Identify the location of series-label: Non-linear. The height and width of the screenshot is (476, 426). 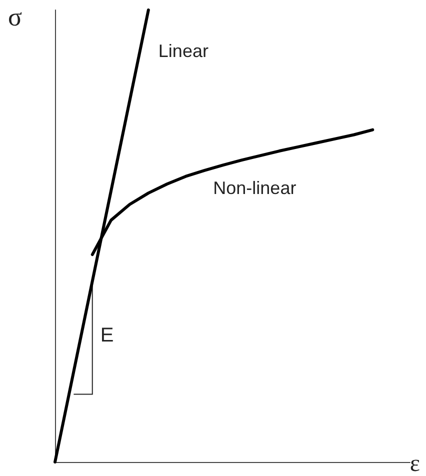
(254, 188).